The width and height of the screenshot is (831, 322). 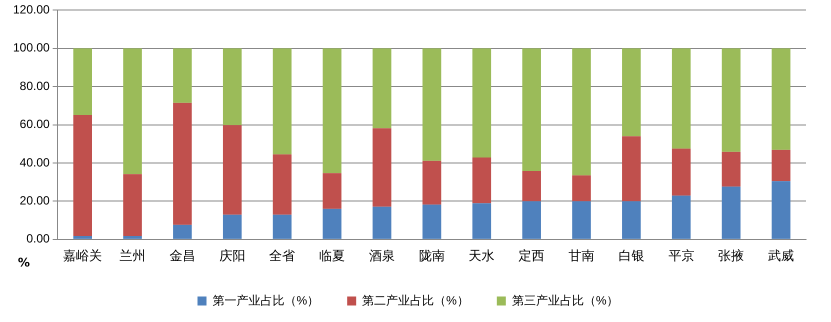 I want to click on legend-label: 第二产业占比（%）, so click(x=415, y=300).